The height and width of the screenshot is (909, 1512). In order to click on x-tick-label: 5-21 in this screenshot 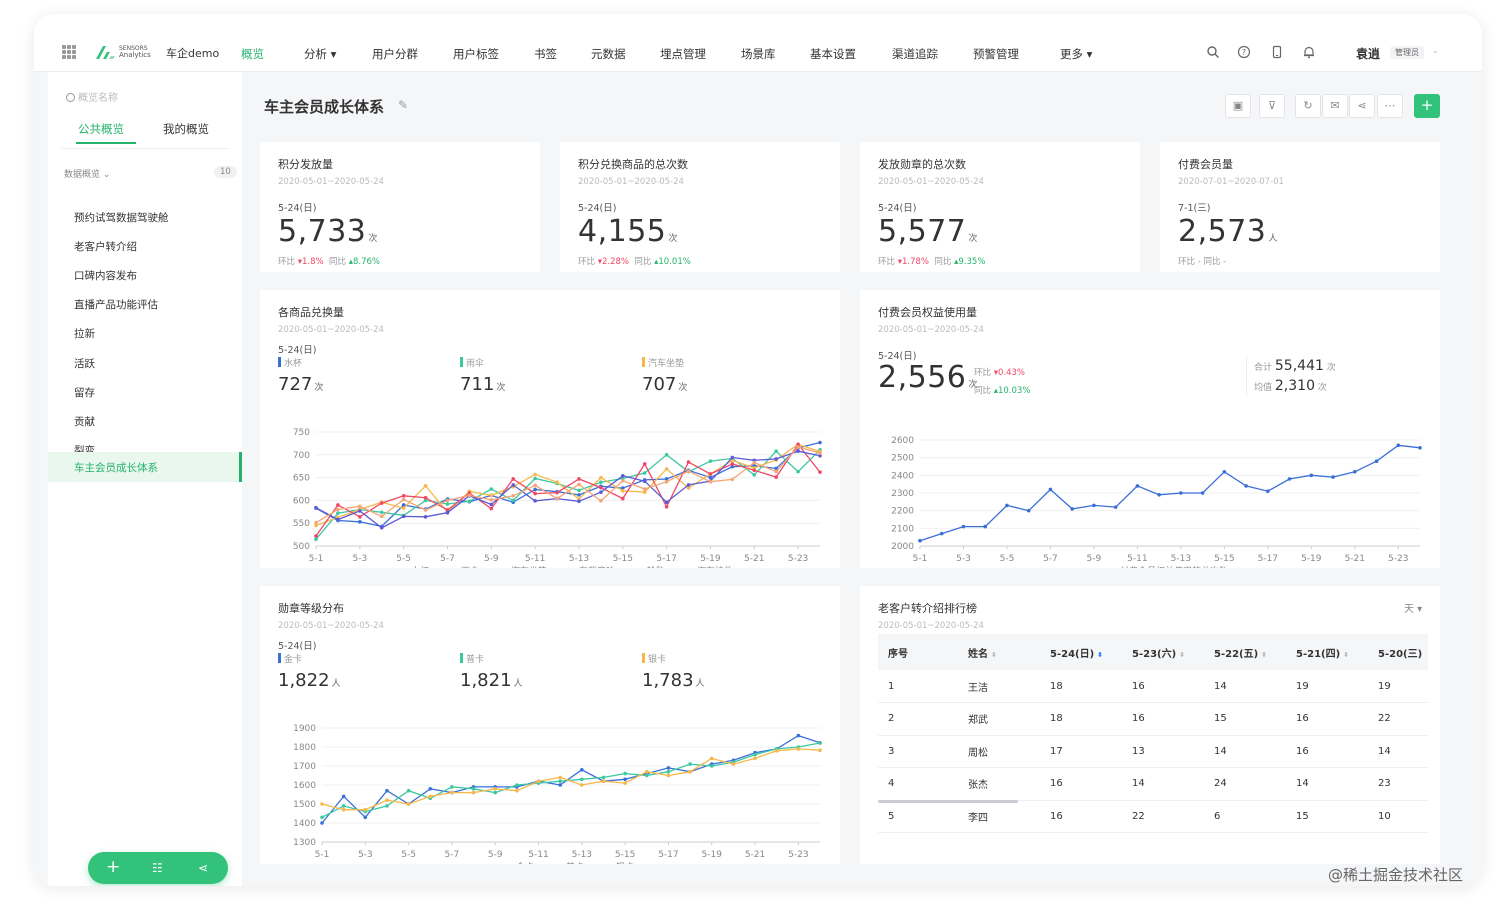, I will do `click(754, 559)`.